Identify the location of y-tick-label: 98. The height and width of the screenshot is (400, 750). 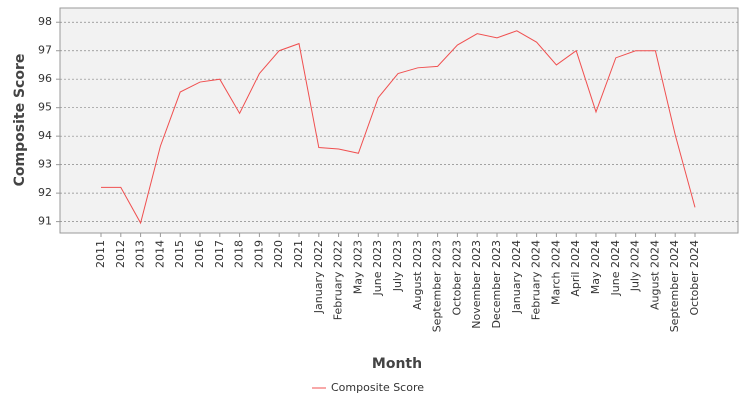
(45, 21).